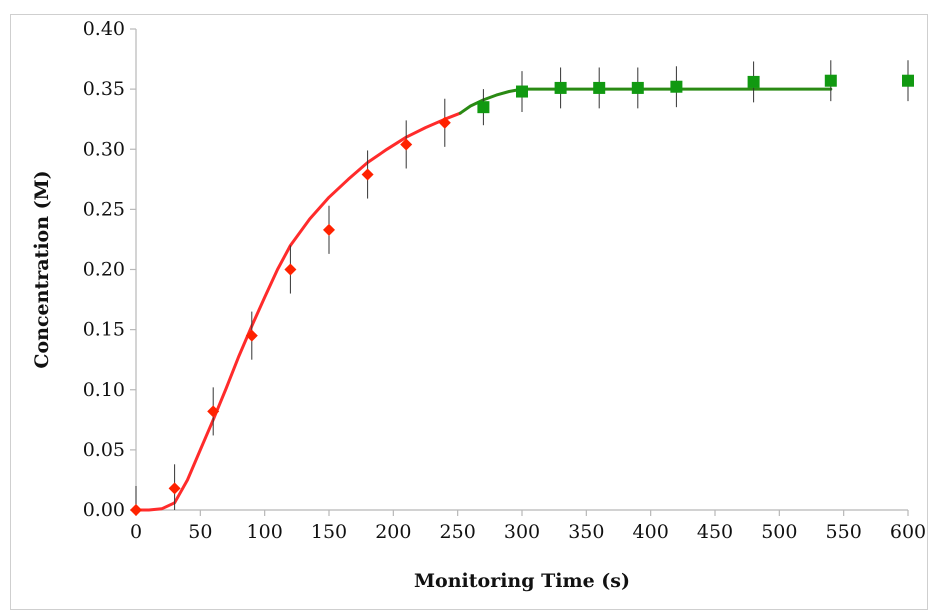 This screenshot has height=615, width=933. I want to click on x-tick-label: 350, so click(586, 532).